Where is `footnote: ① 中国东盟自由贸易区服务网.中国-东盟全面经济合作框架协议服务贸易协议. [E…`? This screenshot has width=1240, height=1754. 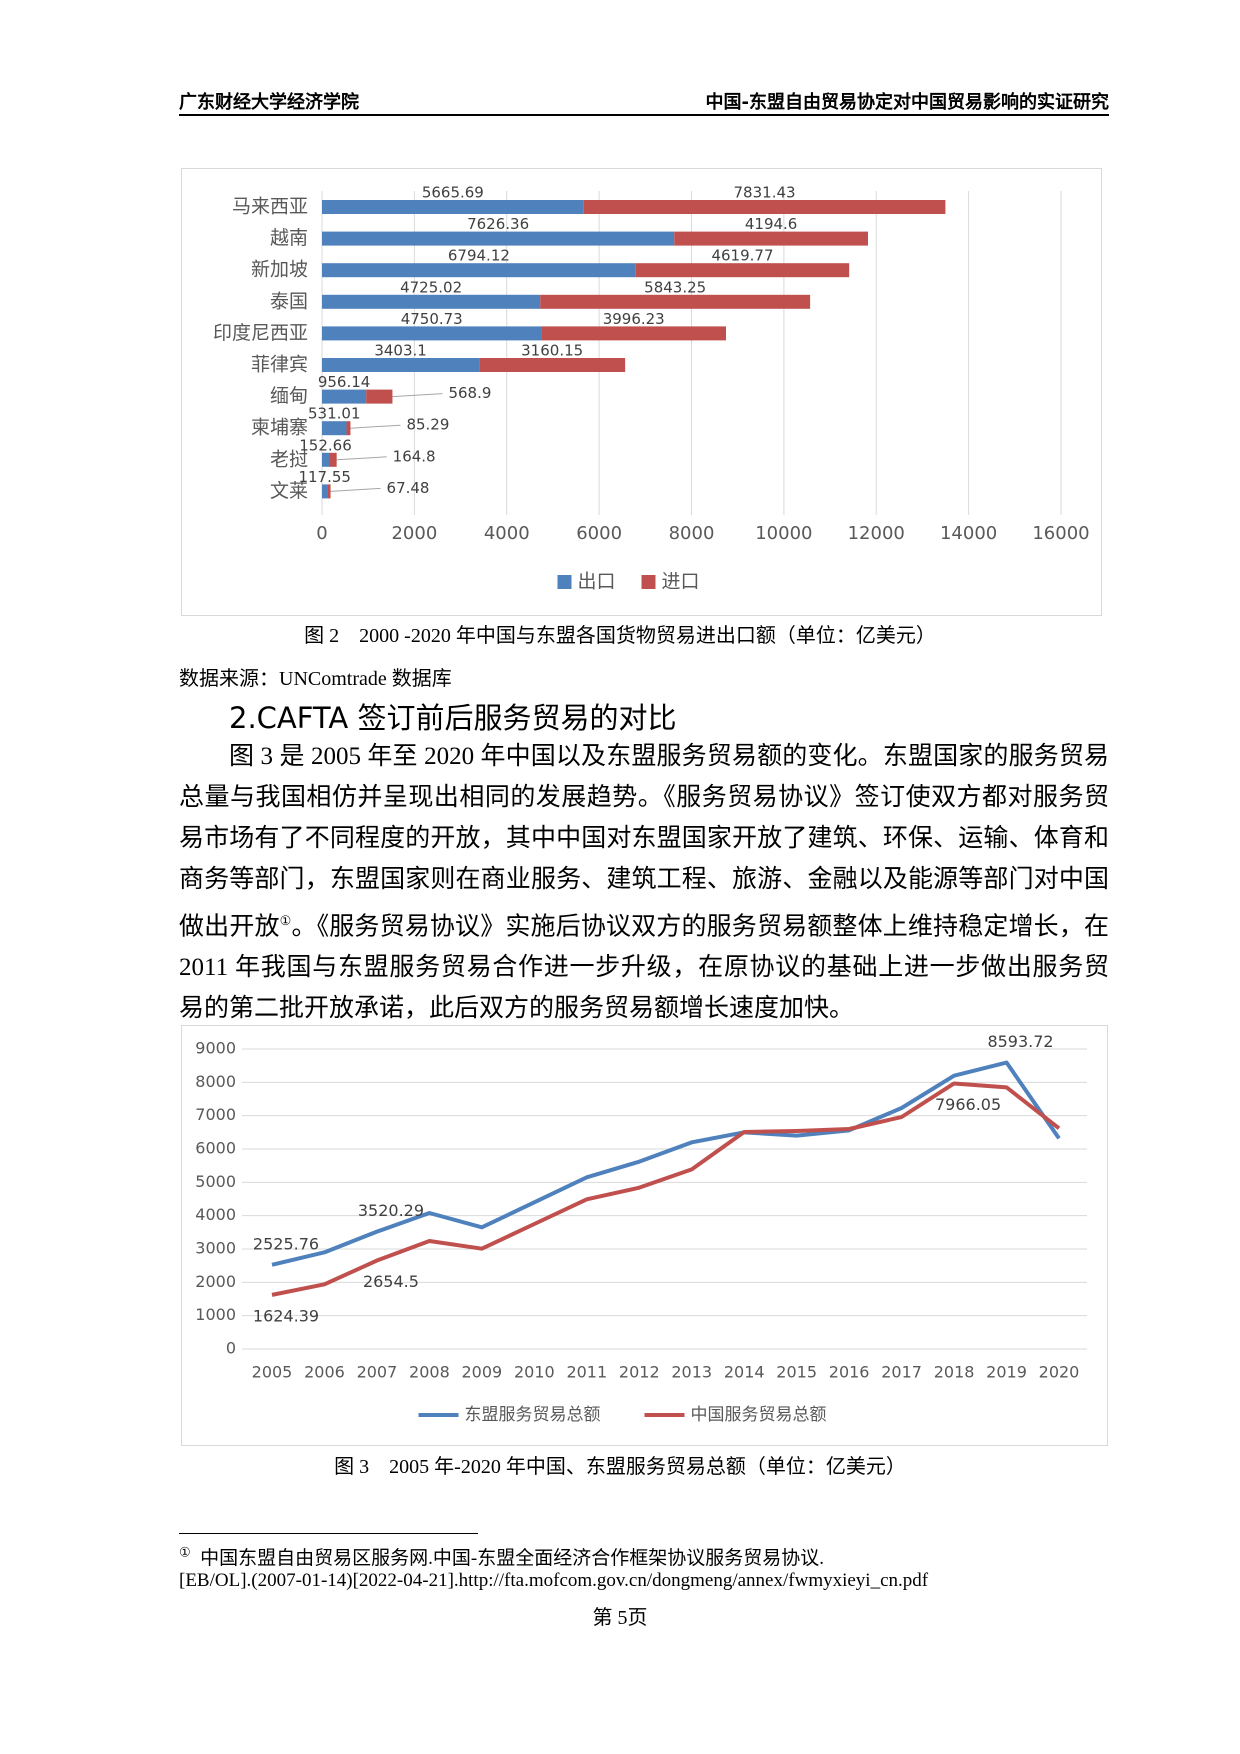 footnote: ① 中国东盟自由贸易区服务网.中国-东盟全面经济合作框架协议服务贸易协议. [E… is located at coordinates (553, 1567).